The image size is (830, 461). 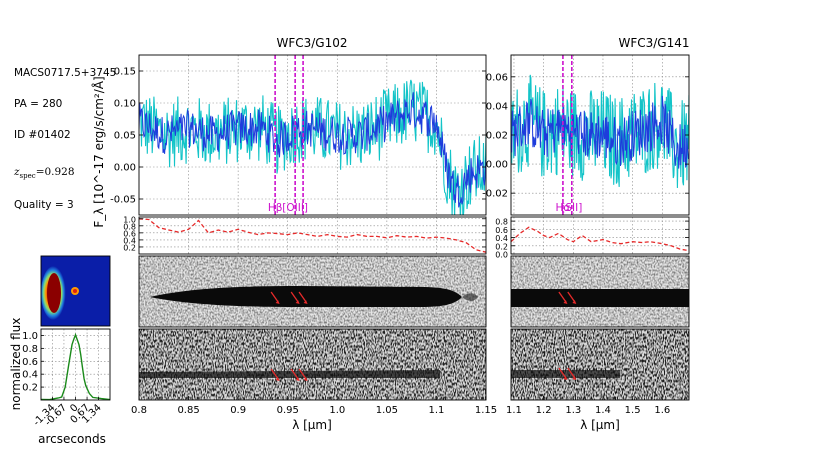 What do you see at coordinates (662, 410) in the screenshot?
I see `lambda-tick-label: 1.6` at bounding box center [662, 410].